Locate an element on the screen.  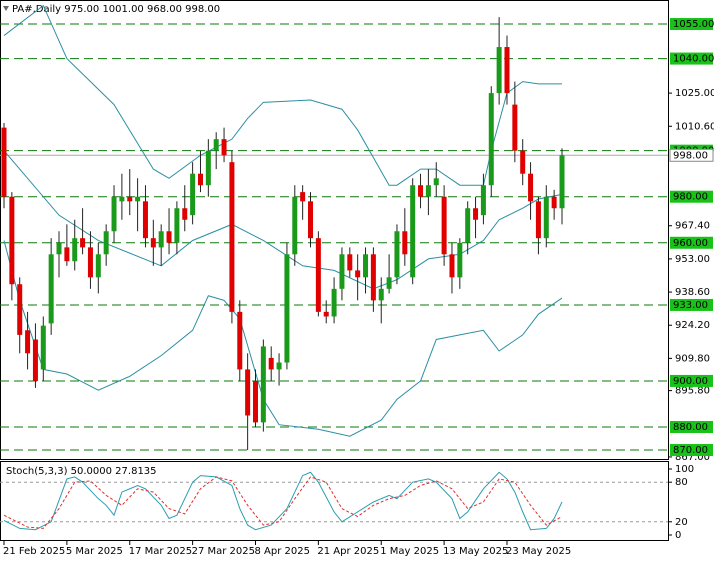
y-tick-label: 1010.60 is located at coordinates (694, 126).